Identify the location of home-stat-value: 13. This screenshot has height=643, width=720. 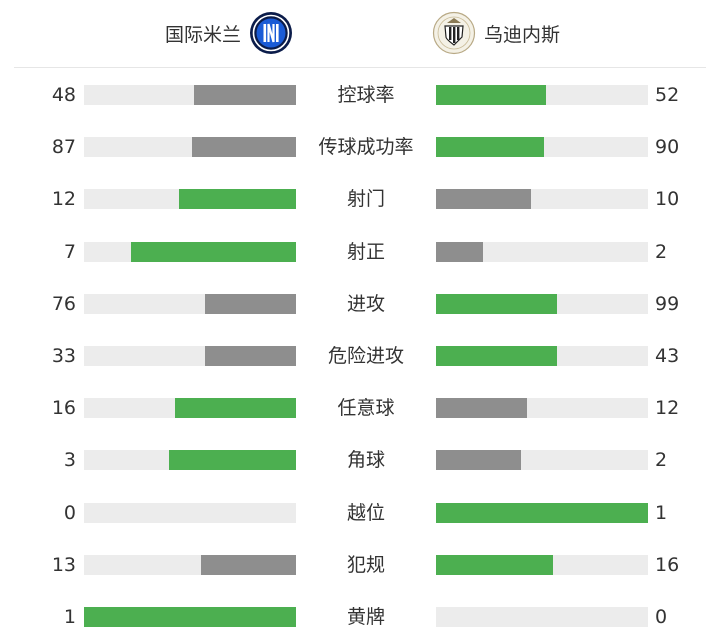
(63, 564).